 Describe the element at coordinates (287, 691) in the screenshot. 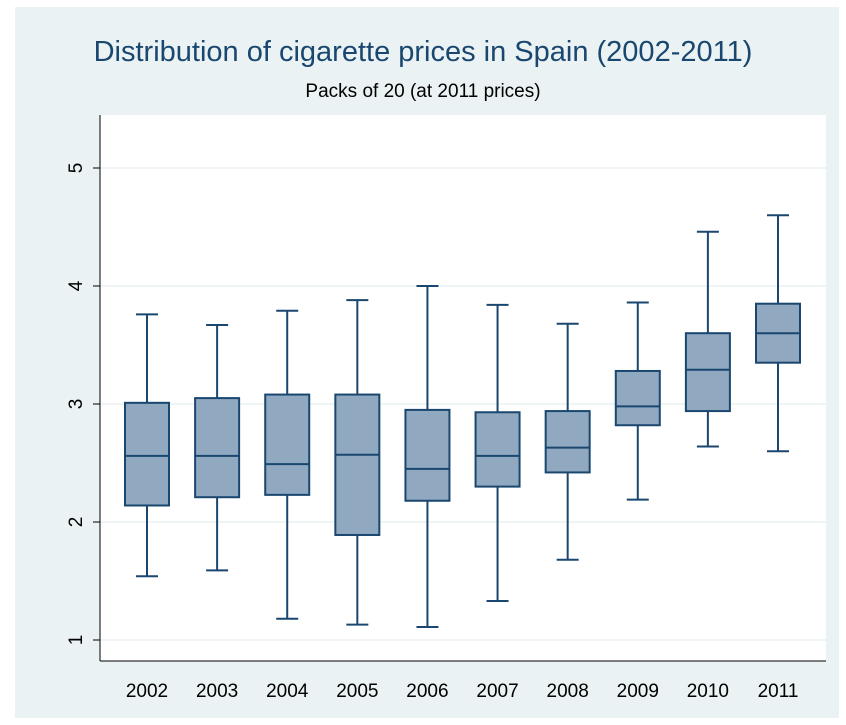

I see `x-tick-label: 2004` at that location.